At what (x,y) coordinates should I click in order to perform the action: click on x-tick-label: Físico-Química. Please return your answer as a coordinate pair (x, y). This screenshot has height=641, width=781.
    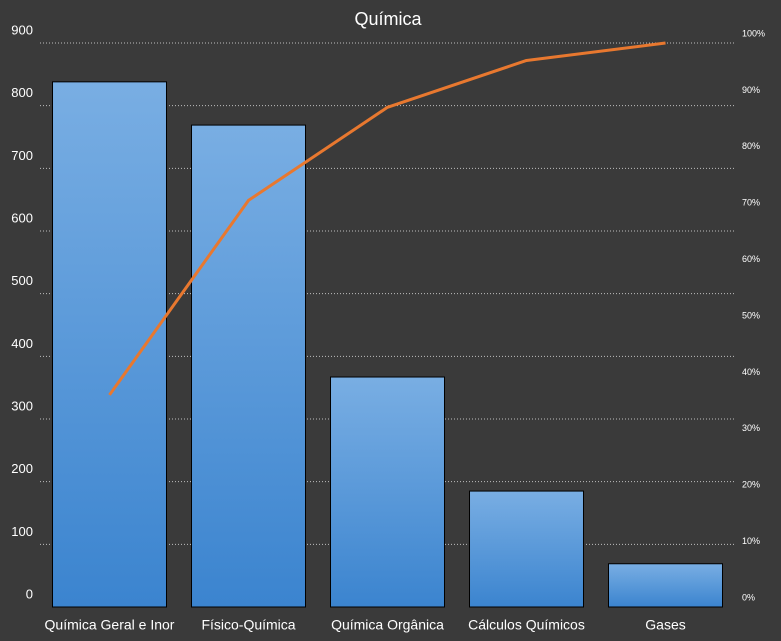
    Looking at the image, I should click on (248, 625).